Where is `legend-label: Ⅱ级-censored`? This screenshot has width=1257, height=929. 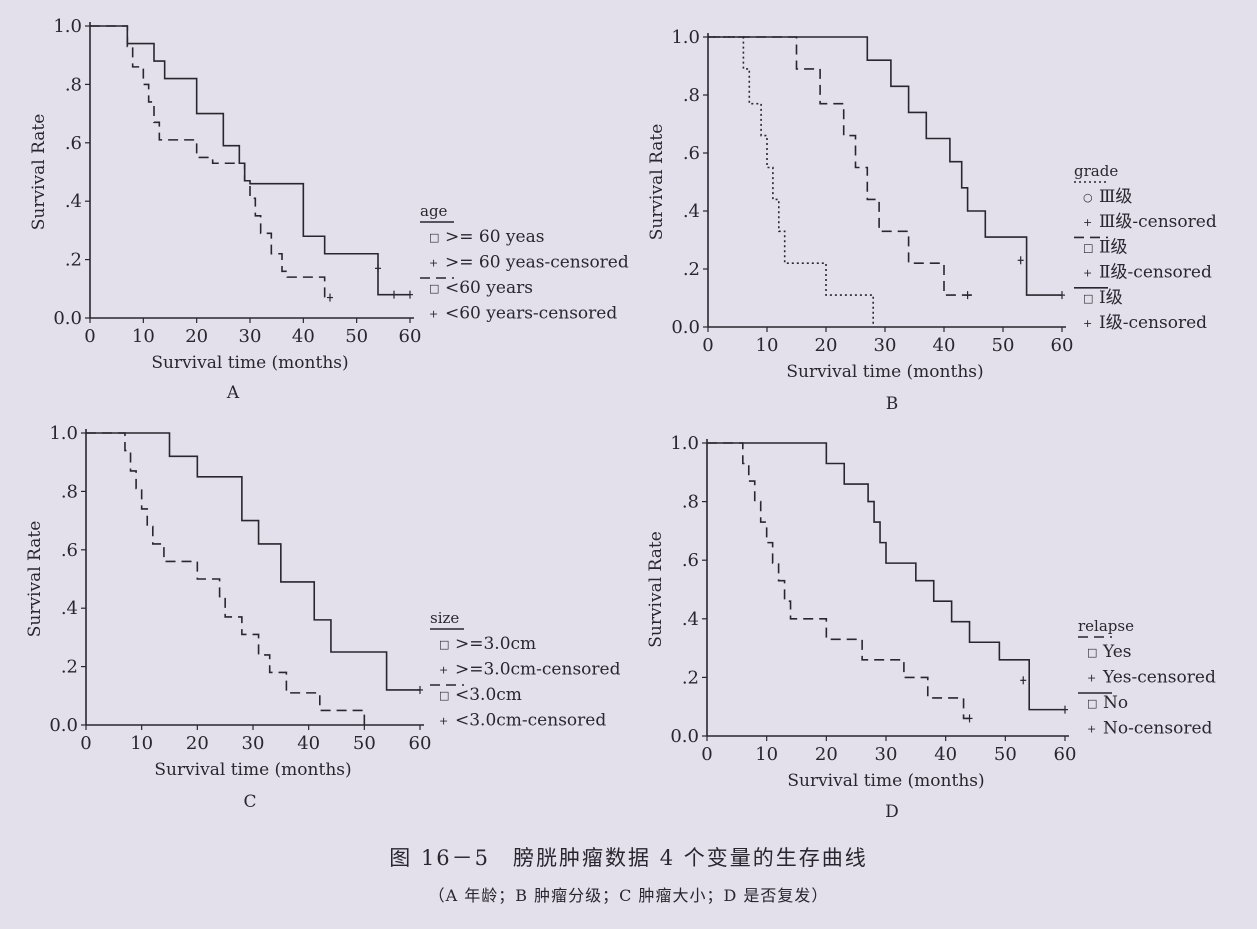
legend-label: Ⅱ级-censored is located at coordinates (1155, 273).